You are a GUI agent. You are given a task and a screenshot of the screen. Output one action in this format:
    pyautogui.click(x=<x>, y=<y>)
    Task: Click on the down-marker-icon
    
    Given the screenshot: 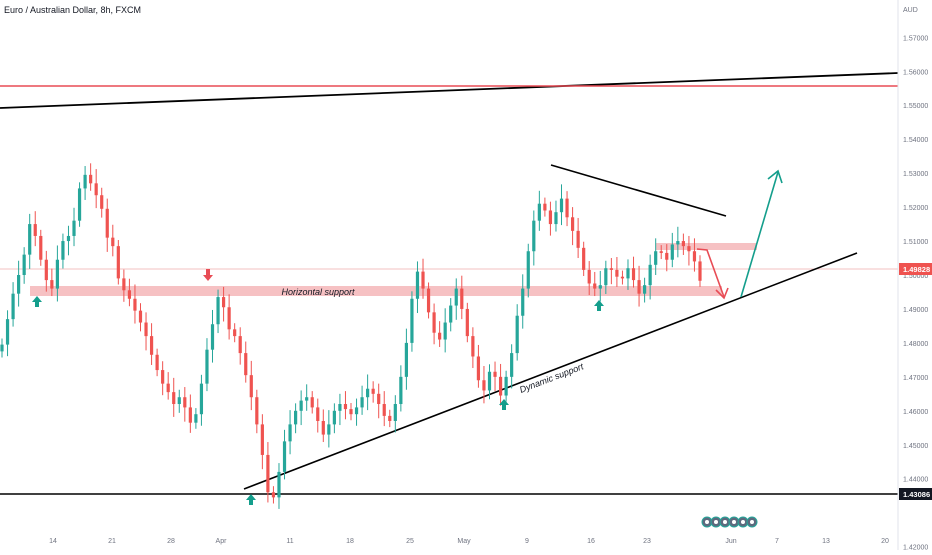 What is the action you would take?
    pyautogui.click(x=208, y=275)
    